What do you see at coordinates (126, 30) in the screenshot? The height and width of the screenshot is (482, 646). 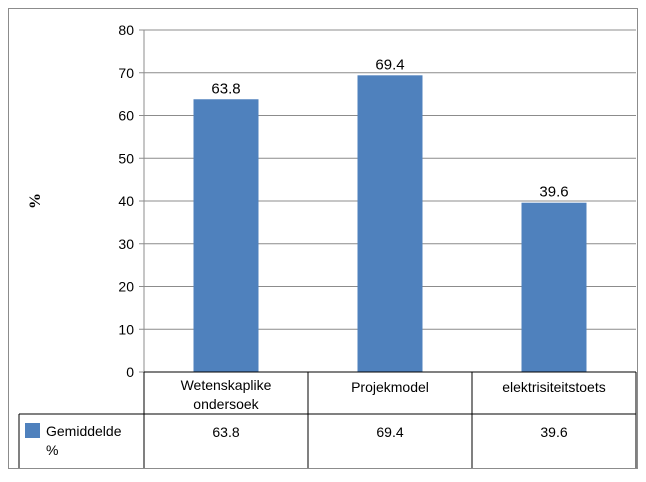 I see `y-tick-label: 80` at bounding box center [126, 30].